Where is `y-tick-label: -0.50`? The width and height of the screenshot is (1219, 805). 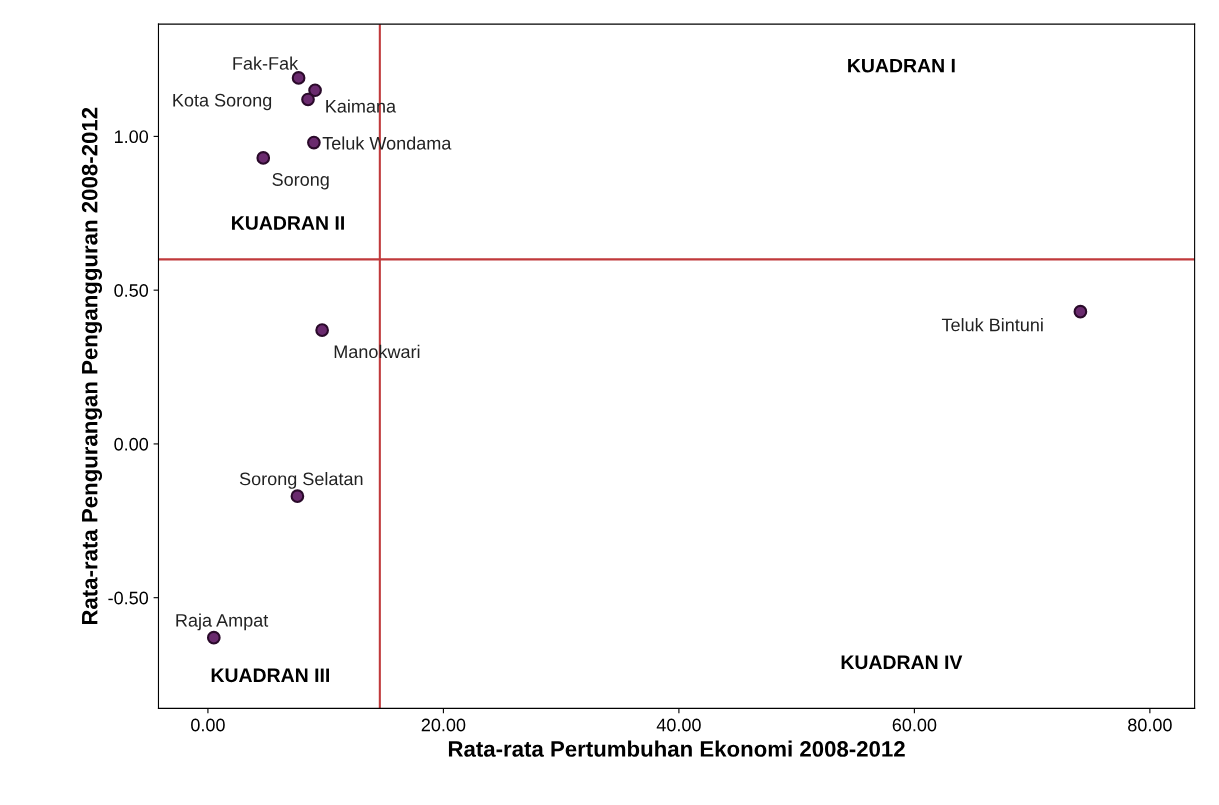
y-tick-label: -0.50 is located at coordinates (128, 598).